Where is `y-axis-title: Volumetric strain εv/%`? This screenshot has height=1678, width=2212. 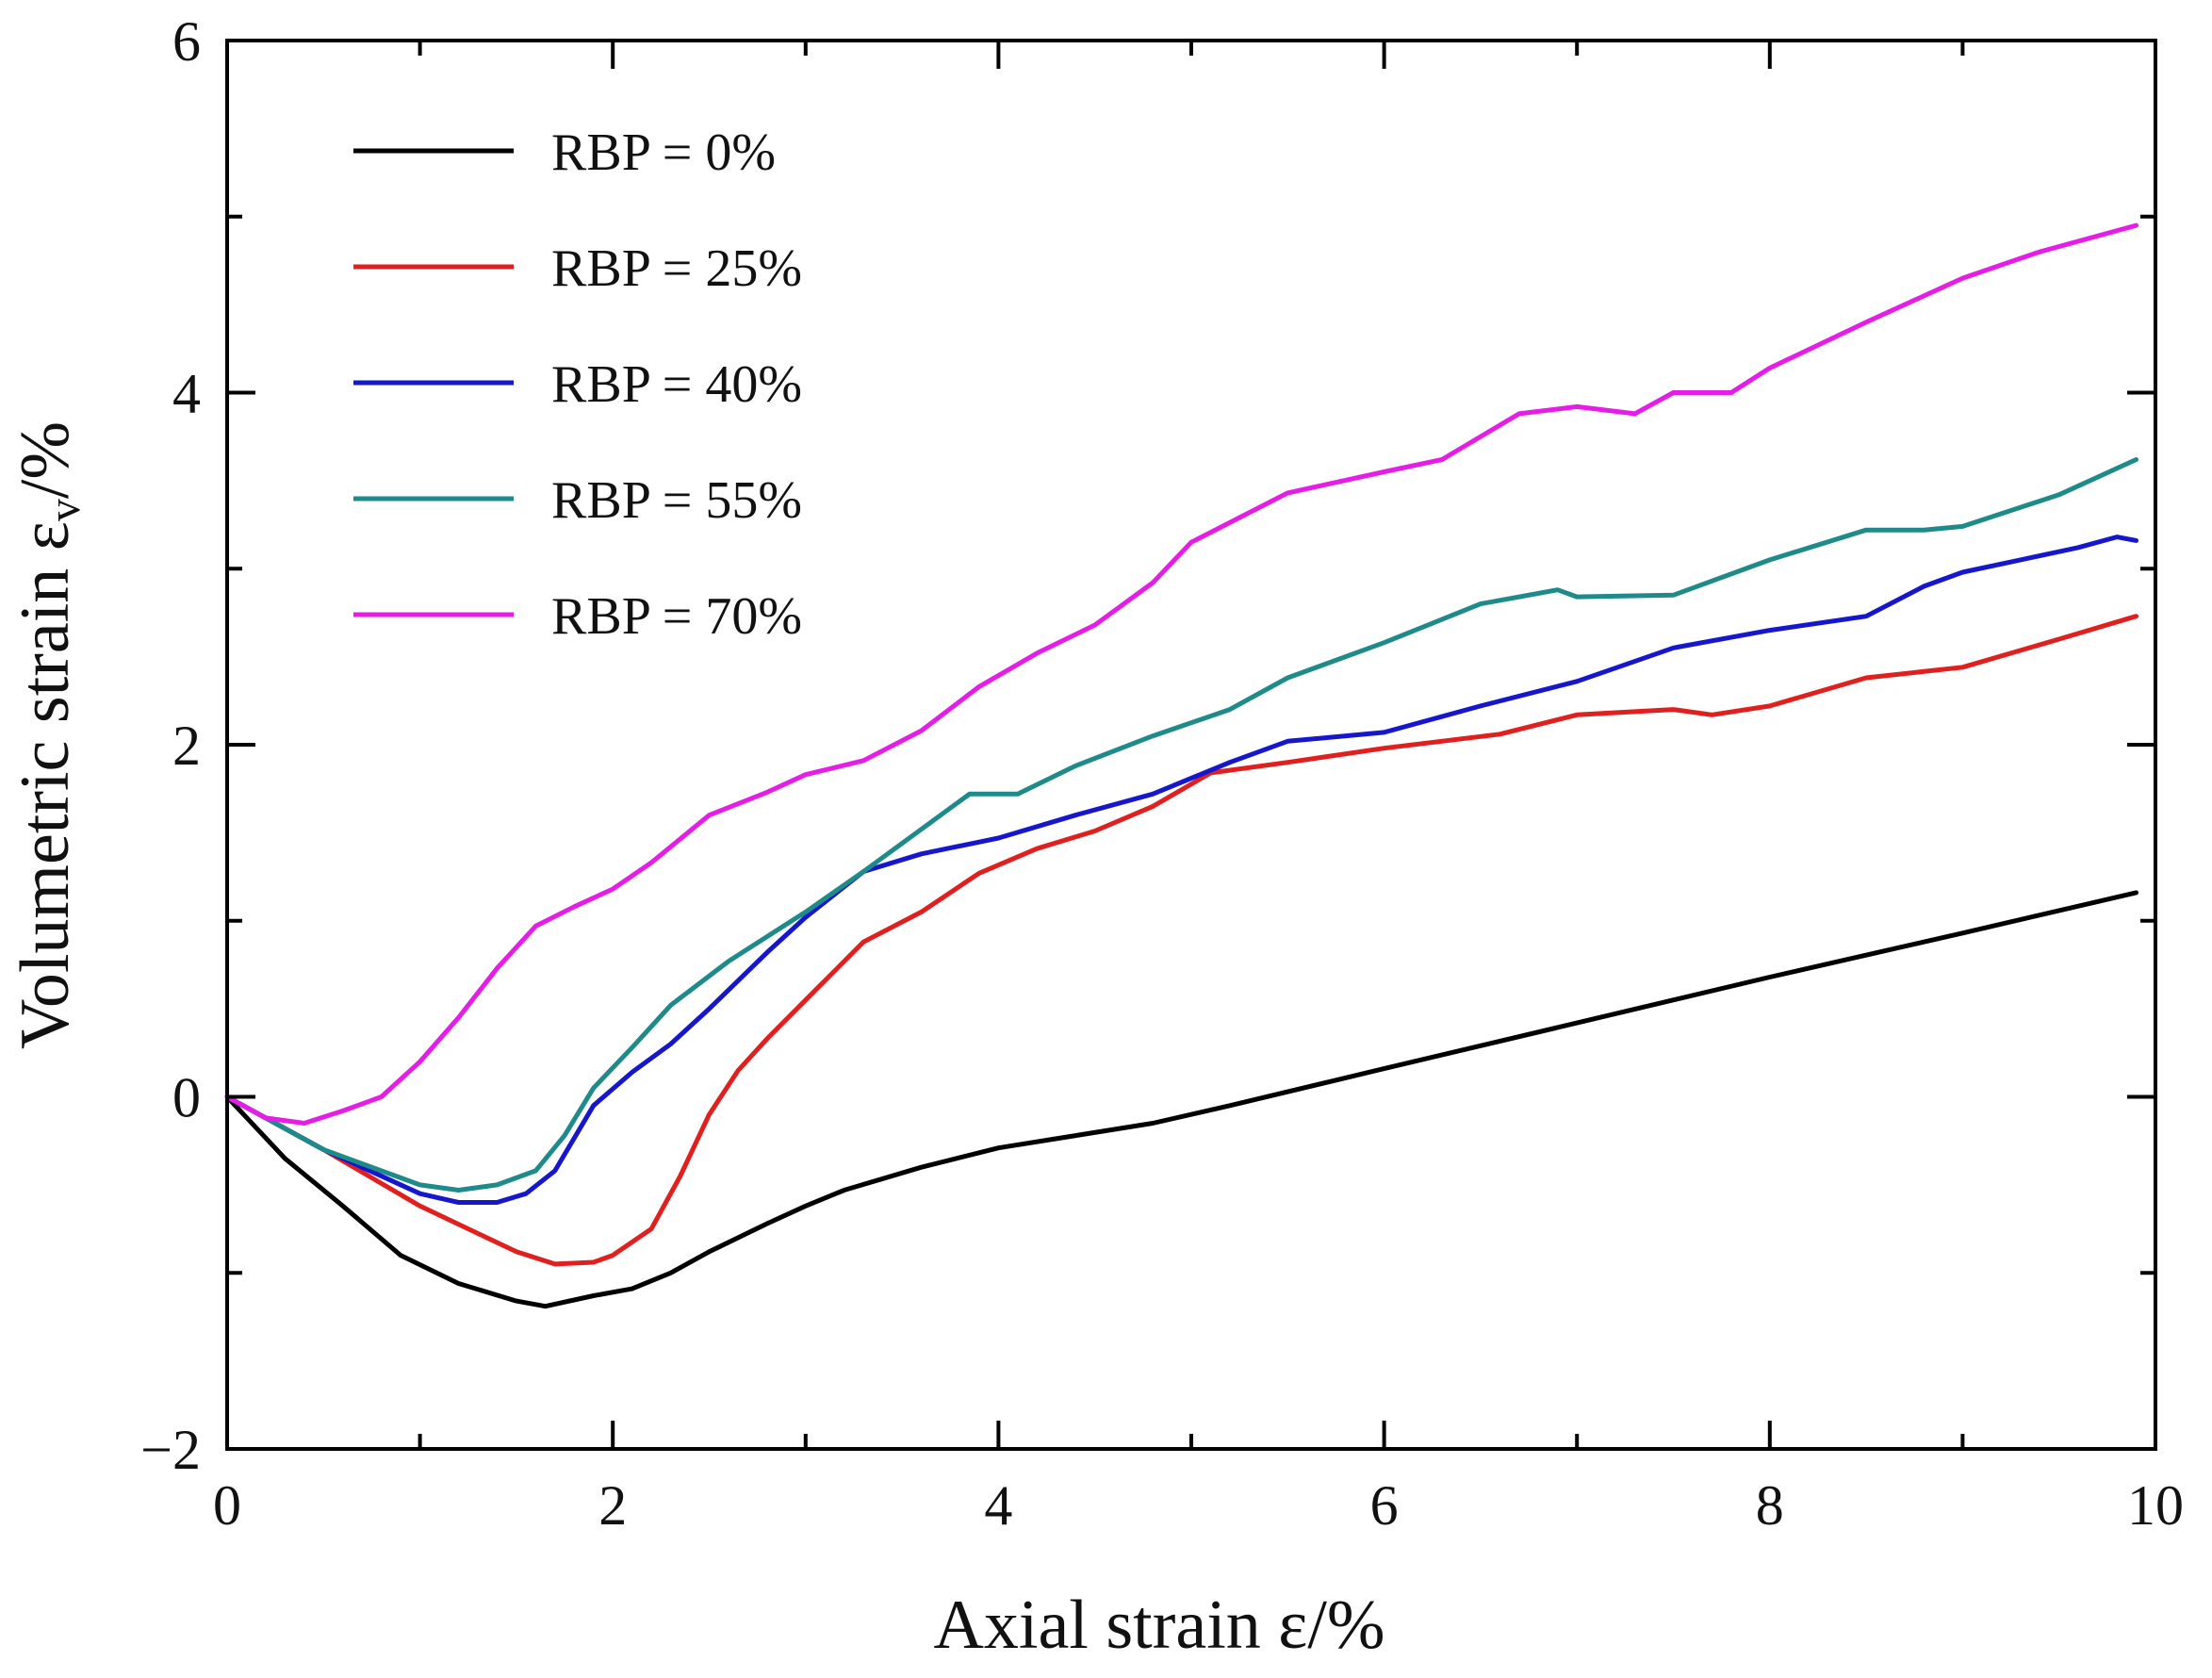 y-axis-title: Volumetric strain εv/% is located at coordinates (48, 735).